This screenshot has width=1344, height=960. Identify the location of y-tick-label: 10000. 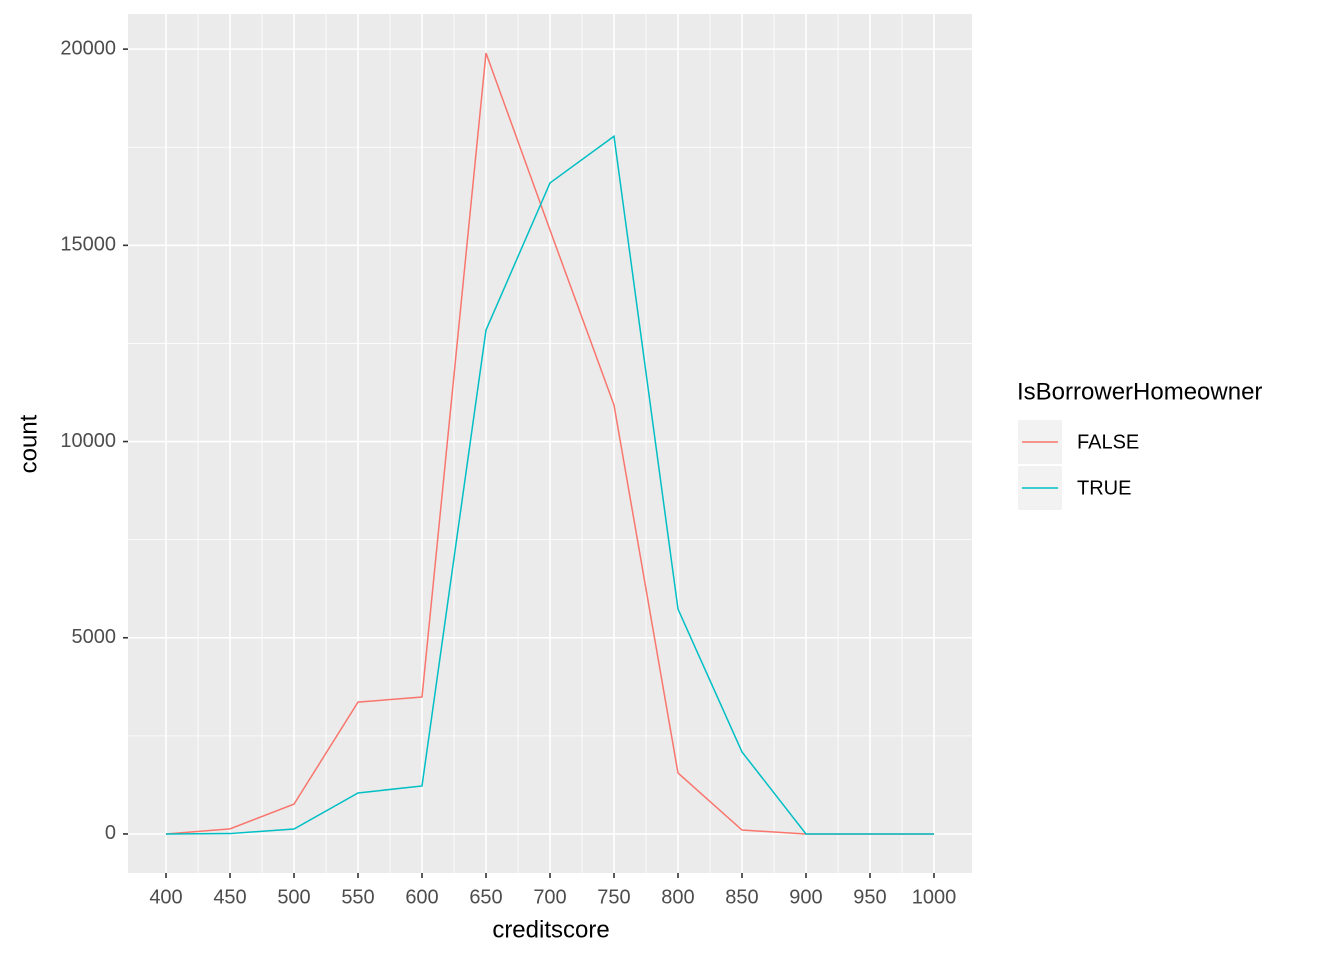
(88, 441).